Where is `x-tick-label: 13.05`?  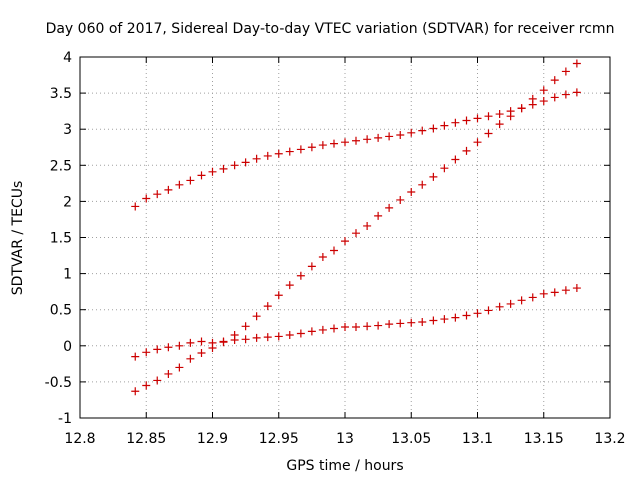 x-tick-label: 13.05 is located at coordinates (411, 439).